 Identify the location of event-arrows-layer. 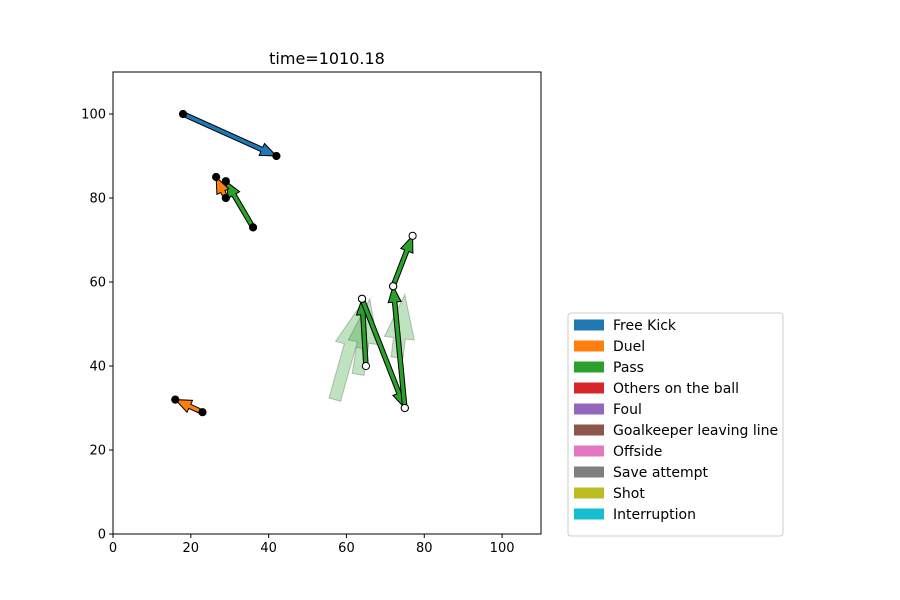
(294, 263).